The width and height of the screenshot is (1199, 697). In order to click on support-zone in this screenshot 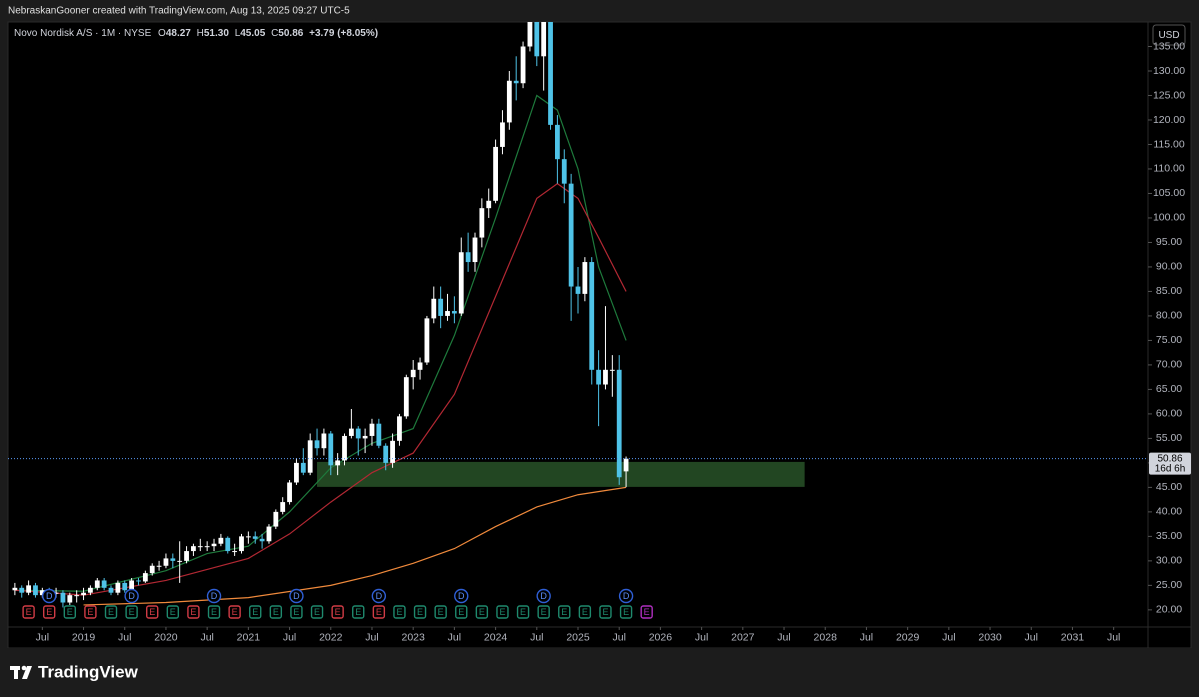, I will do `click(561, 474)`.